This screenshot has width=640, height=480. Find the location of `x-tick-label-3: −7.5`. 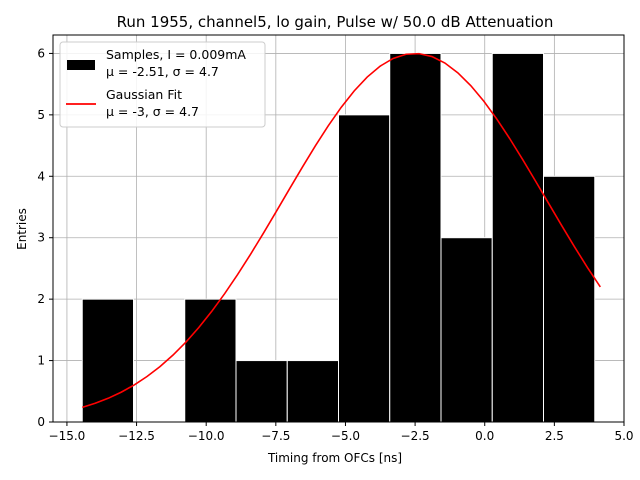

x-tick-label-3: −7.5 is located at coordinates (275, 436).